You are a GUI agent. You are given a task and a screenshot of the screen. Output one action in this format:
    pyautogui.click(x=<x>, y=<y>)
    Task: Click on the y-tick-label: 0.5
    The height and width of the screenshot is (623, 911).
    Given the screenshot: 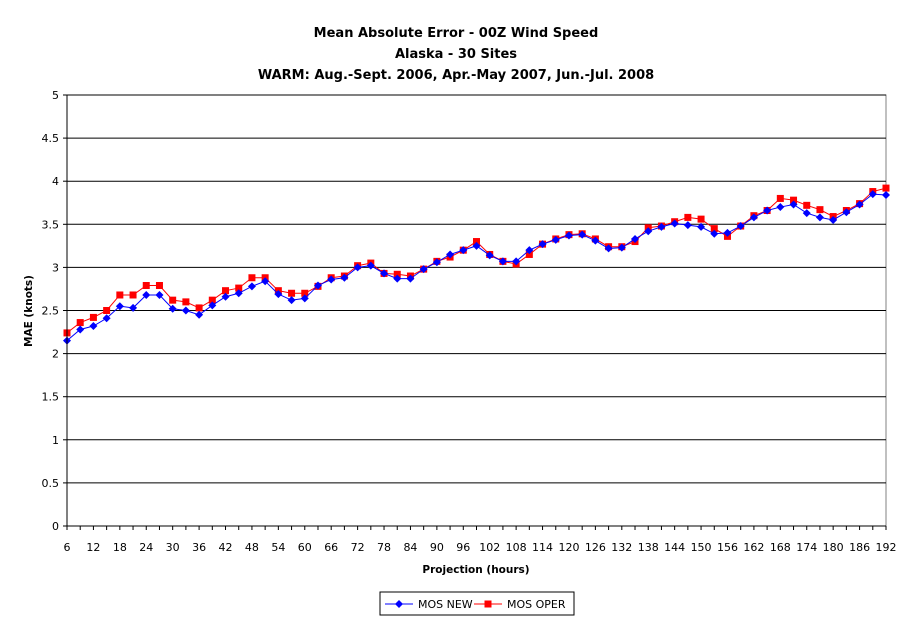 What is the action you would take?
    pyautogui.click(x=51, y=483)
    